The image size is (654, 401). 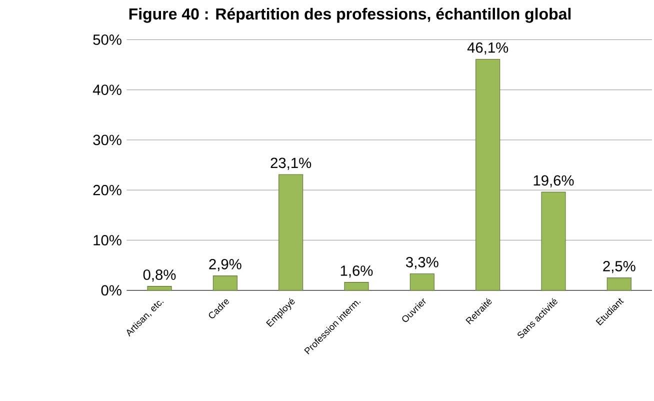 What do you see at coordinates (356, 272) in the screenshot?
I see `data-label: 1,6%` at bounding box center [356, 272].